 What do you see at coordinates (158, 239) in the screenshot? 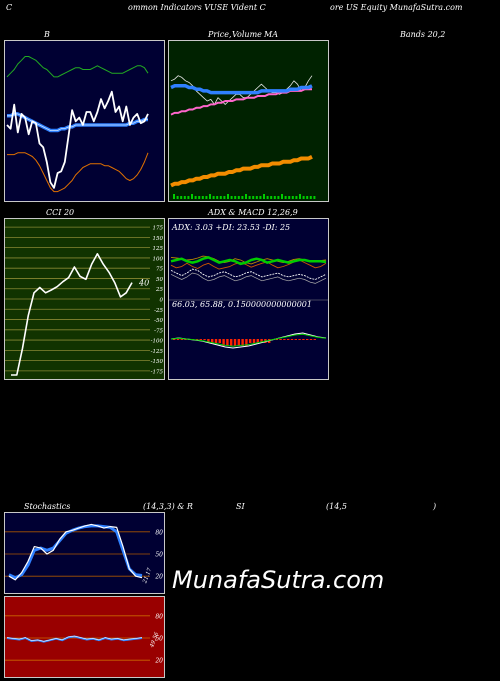
I see `cci-tick-label: 150` at bounding box center [158, 239].